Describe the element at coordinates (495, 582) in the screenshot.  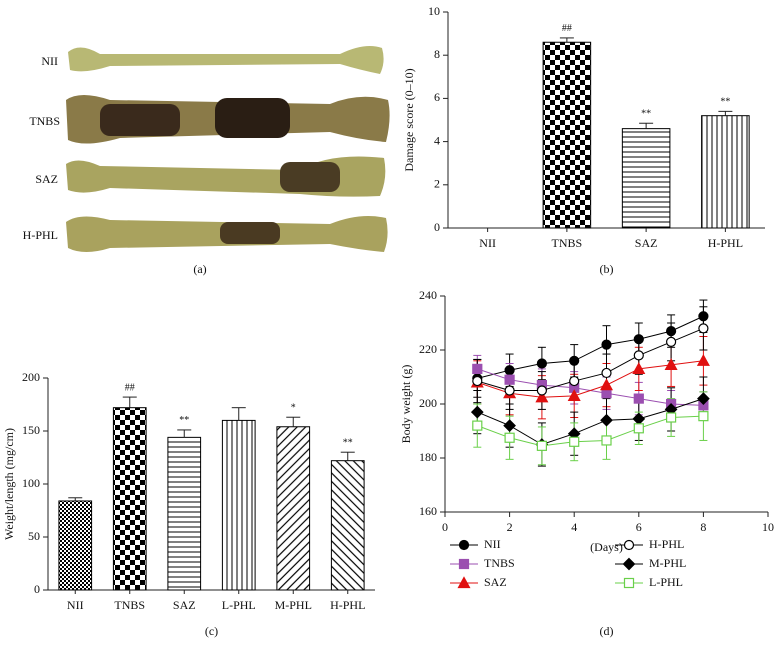
I see `legend-label: SAZ` at that location.